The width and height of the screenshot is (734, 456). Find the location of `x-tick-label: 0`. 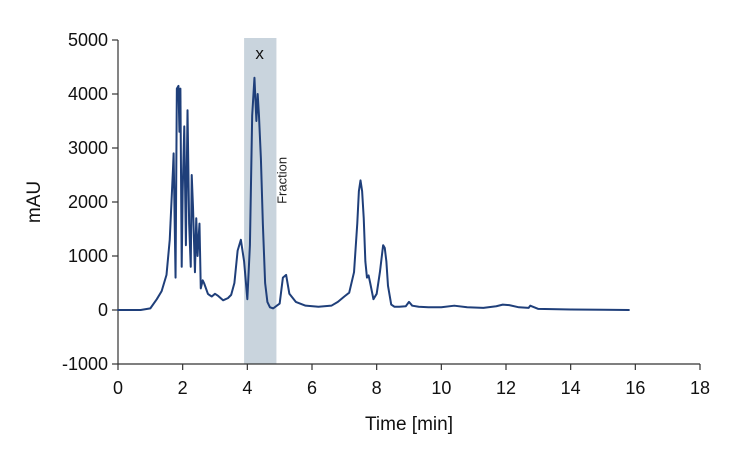

x-tick-label: 0 is located at coordinates (118, 388).